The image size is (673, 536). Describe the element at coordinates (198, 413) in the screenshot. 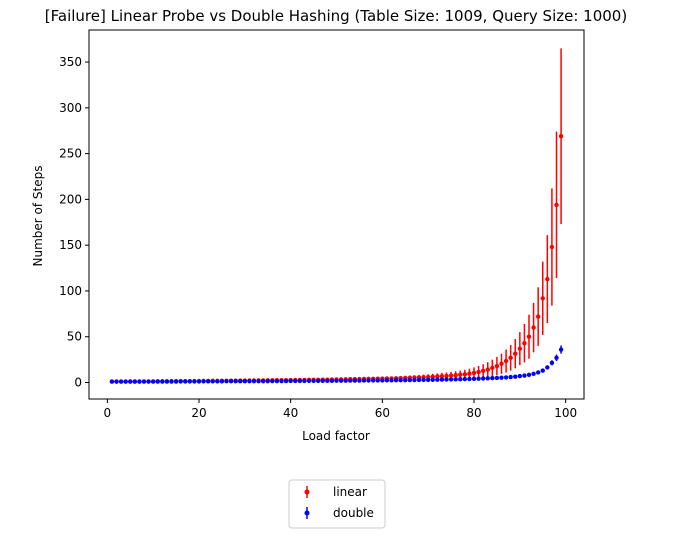

I see `x-tick-label: 20` at that location.